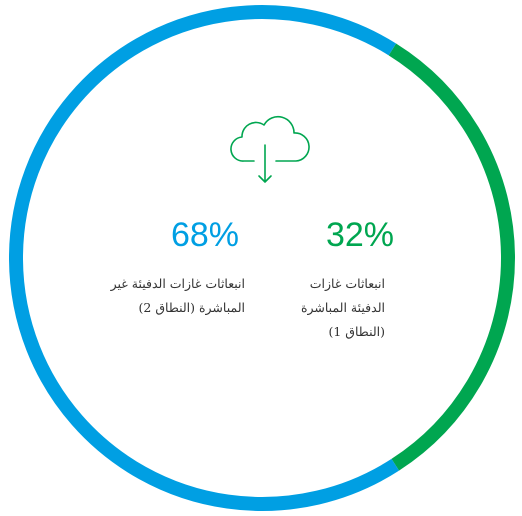 This screenshot has height=516, width=522. What do you see at coordinates (360, 235) in the screenshot?
I see `value-label: 32%` at bounding box center [360, 235].